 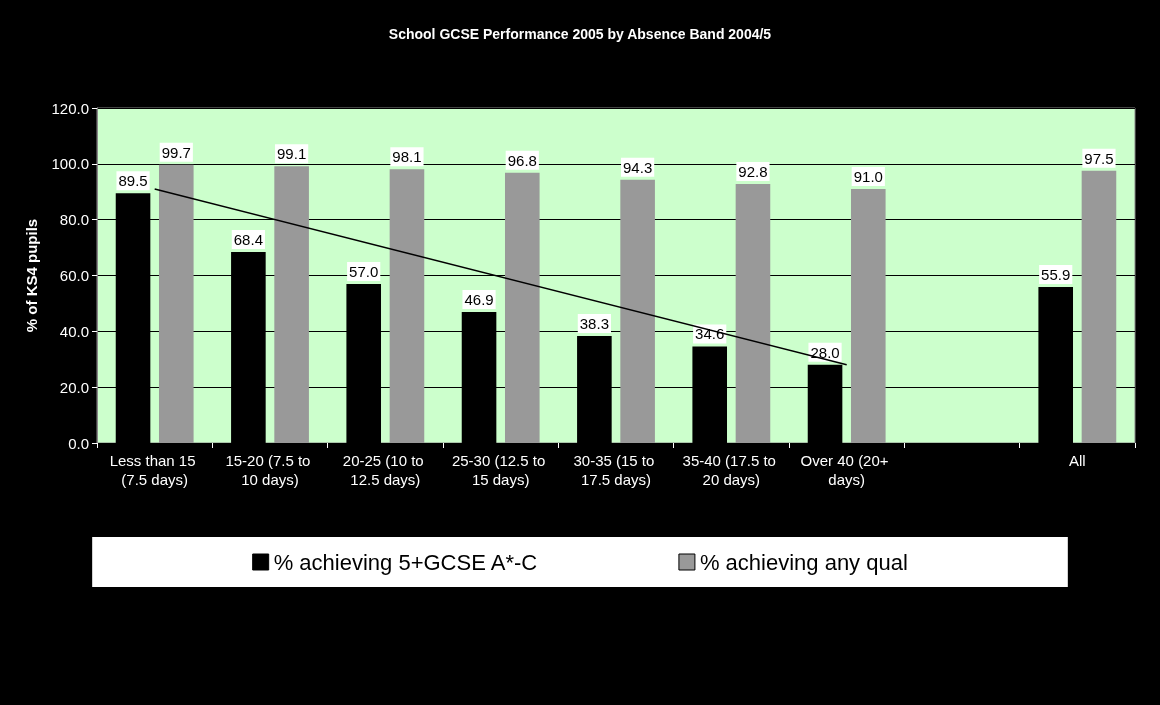 I want to click on x-tick-label: Over 40 (20+ days), so click(x=846, y=470).